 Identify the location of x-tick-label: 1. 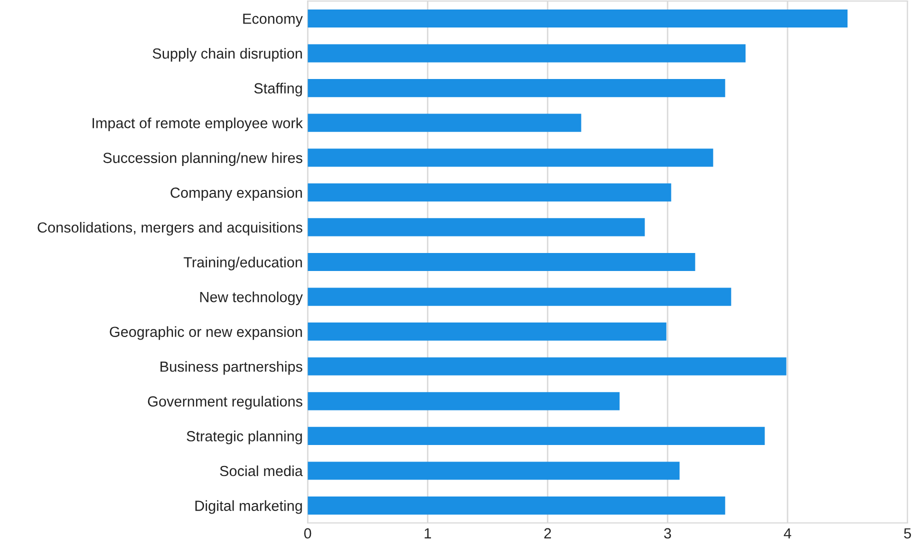
(427, 533).